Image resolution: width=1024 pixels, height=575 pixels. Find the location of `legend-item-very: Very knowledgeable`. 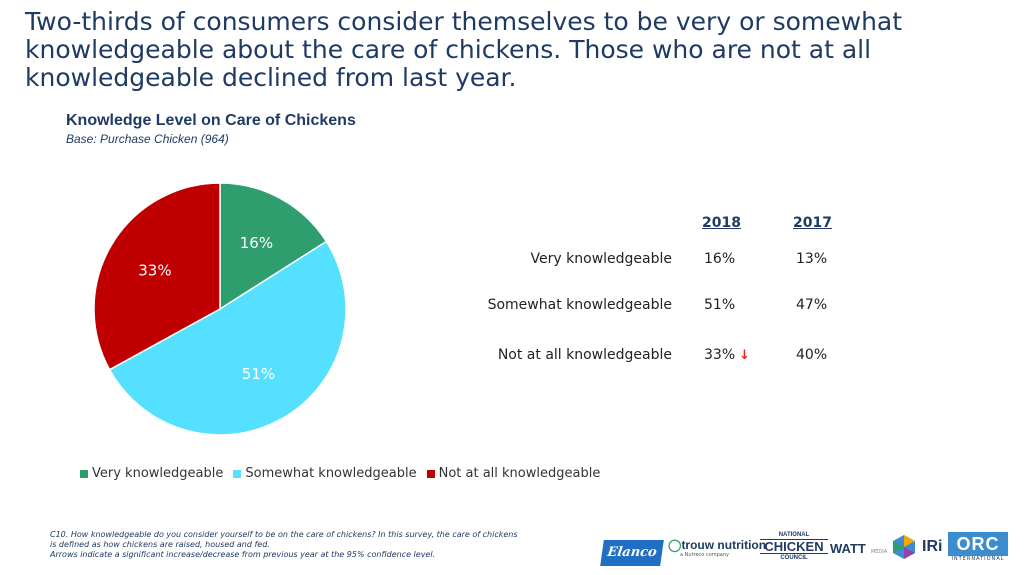

legend-item-very: Very knowledgeable is located at coordinates (151, 473).